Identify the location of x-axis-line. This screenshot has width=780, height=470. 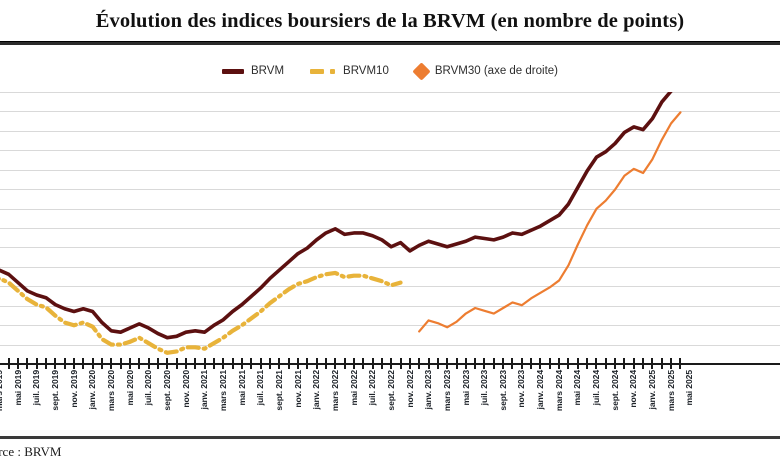
(390, 364).